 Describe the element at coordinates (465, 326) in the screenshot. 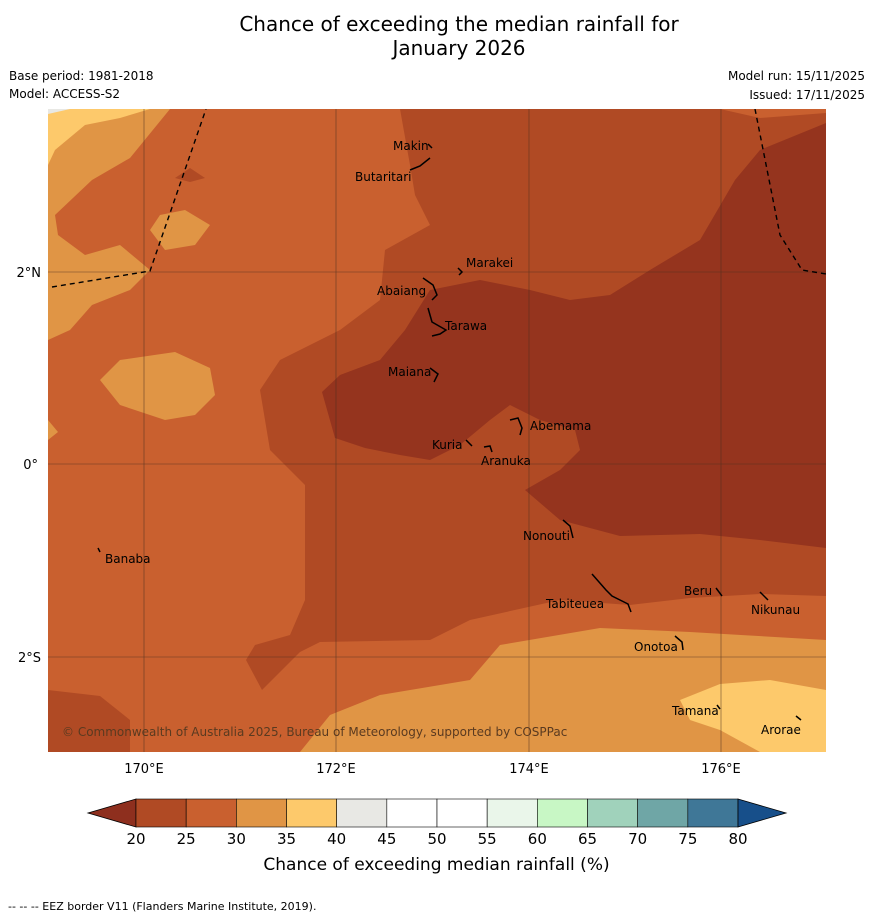

I see `label-tarawa: Tarawa` at that location.